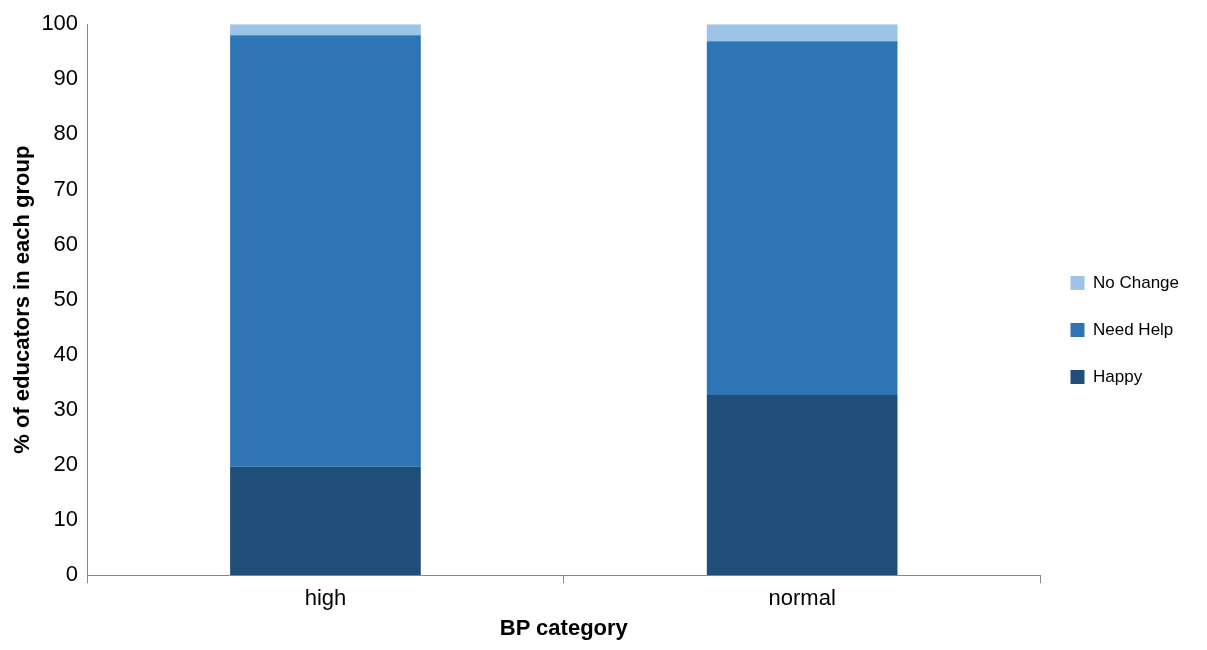 This screenshot has height=650, width=1207. Describe the element at coordinates (66, 133) in the screenshot. I see `y-tick-label: 80` at that location.